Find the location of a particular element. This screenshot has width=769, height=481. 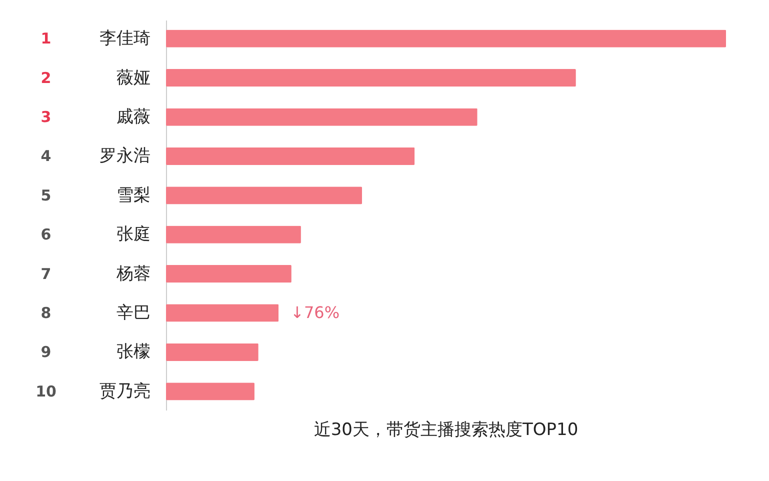

text: 6 is located at coordinates (46, 235).